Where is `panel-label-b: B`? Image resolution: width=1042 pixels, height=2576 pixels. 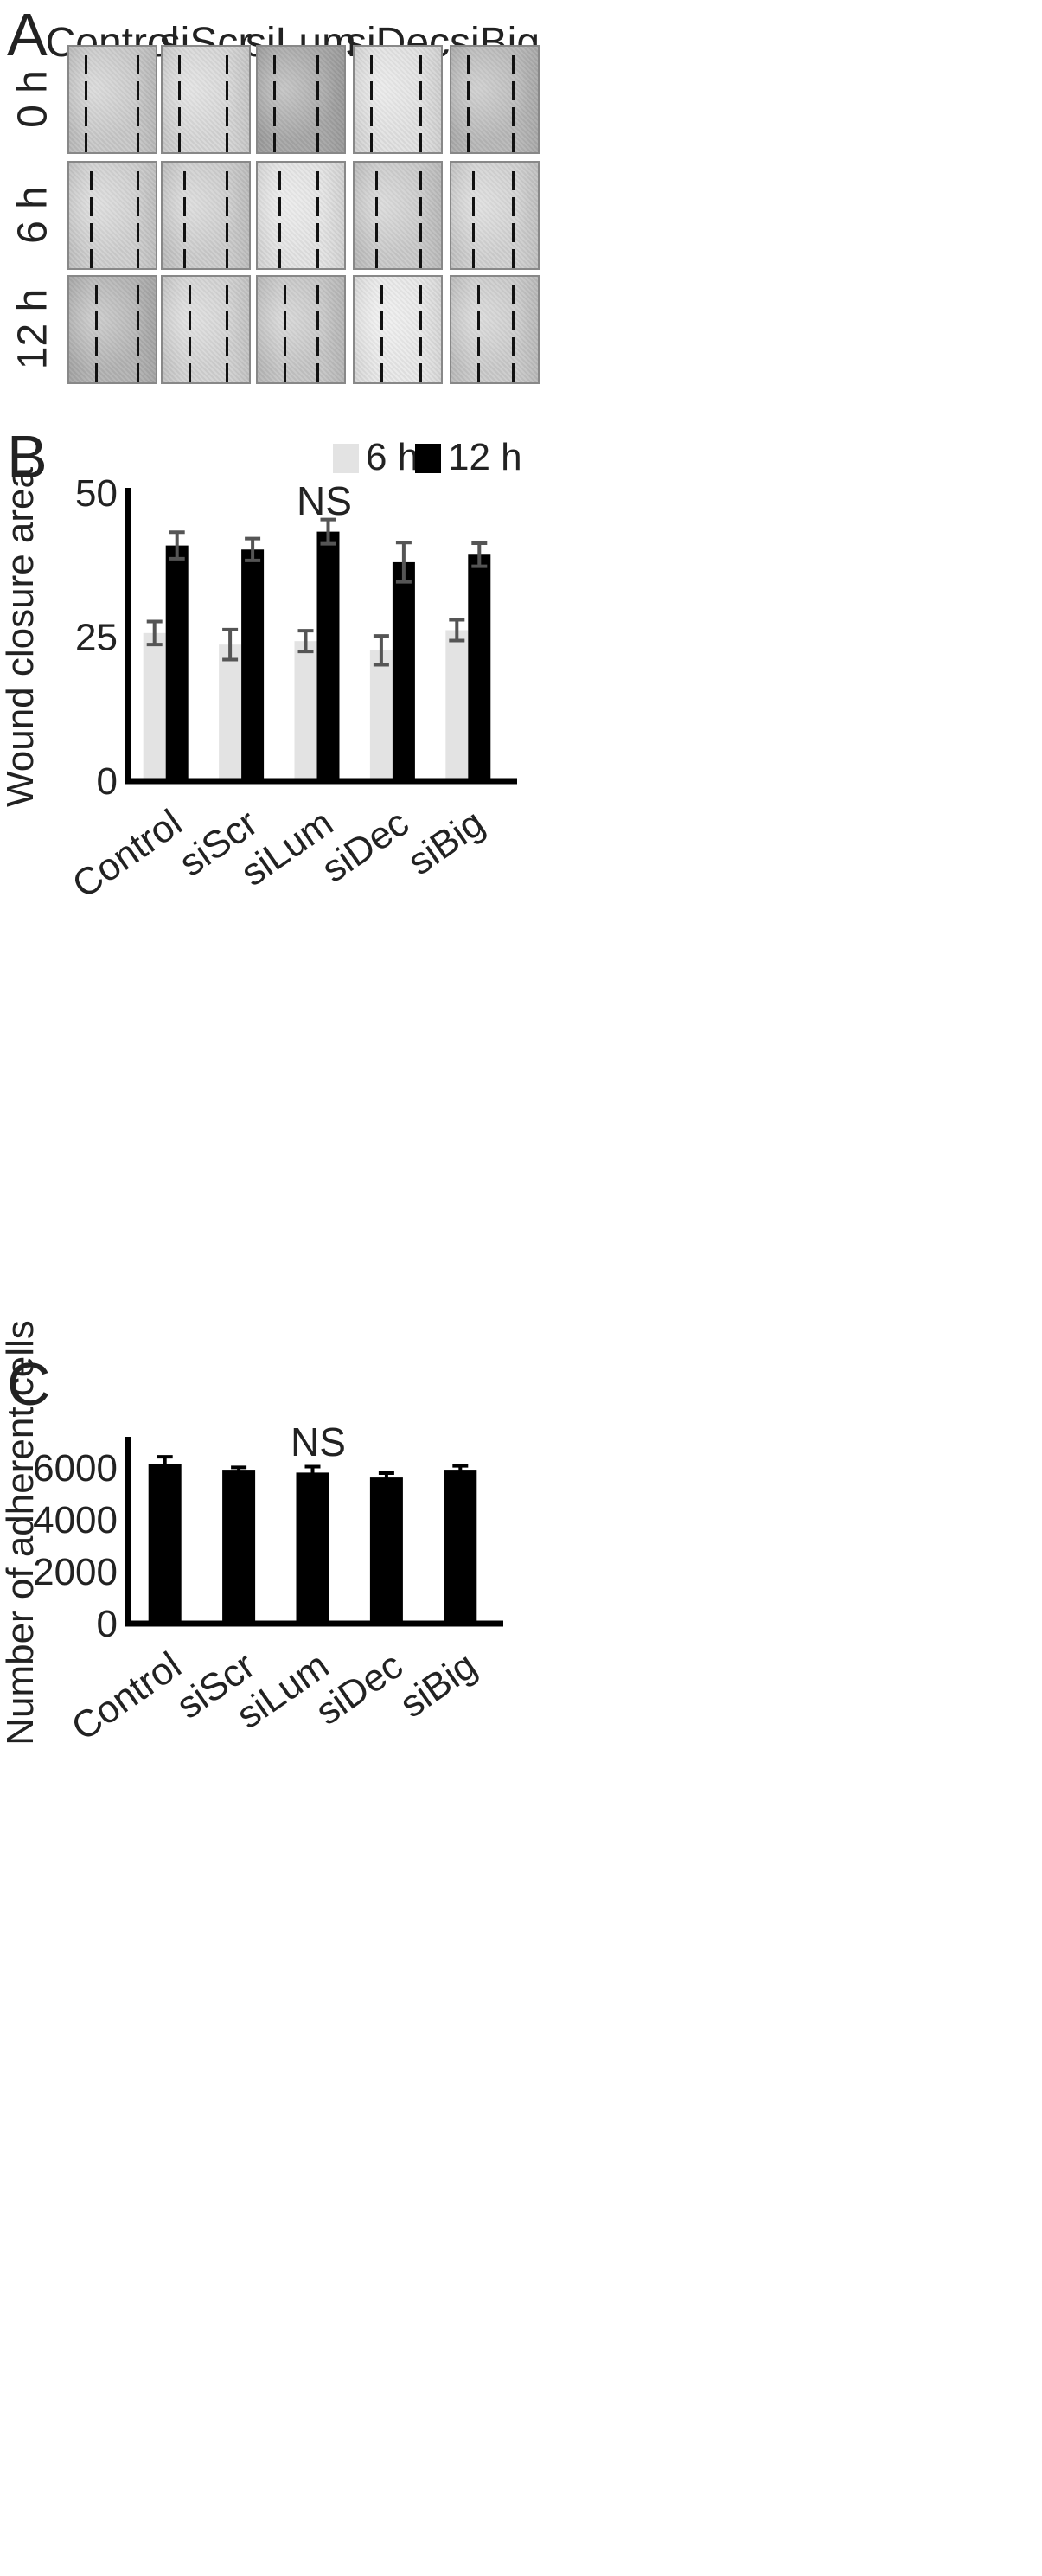
panel-label-b: B is located at coordinates (27, 456).